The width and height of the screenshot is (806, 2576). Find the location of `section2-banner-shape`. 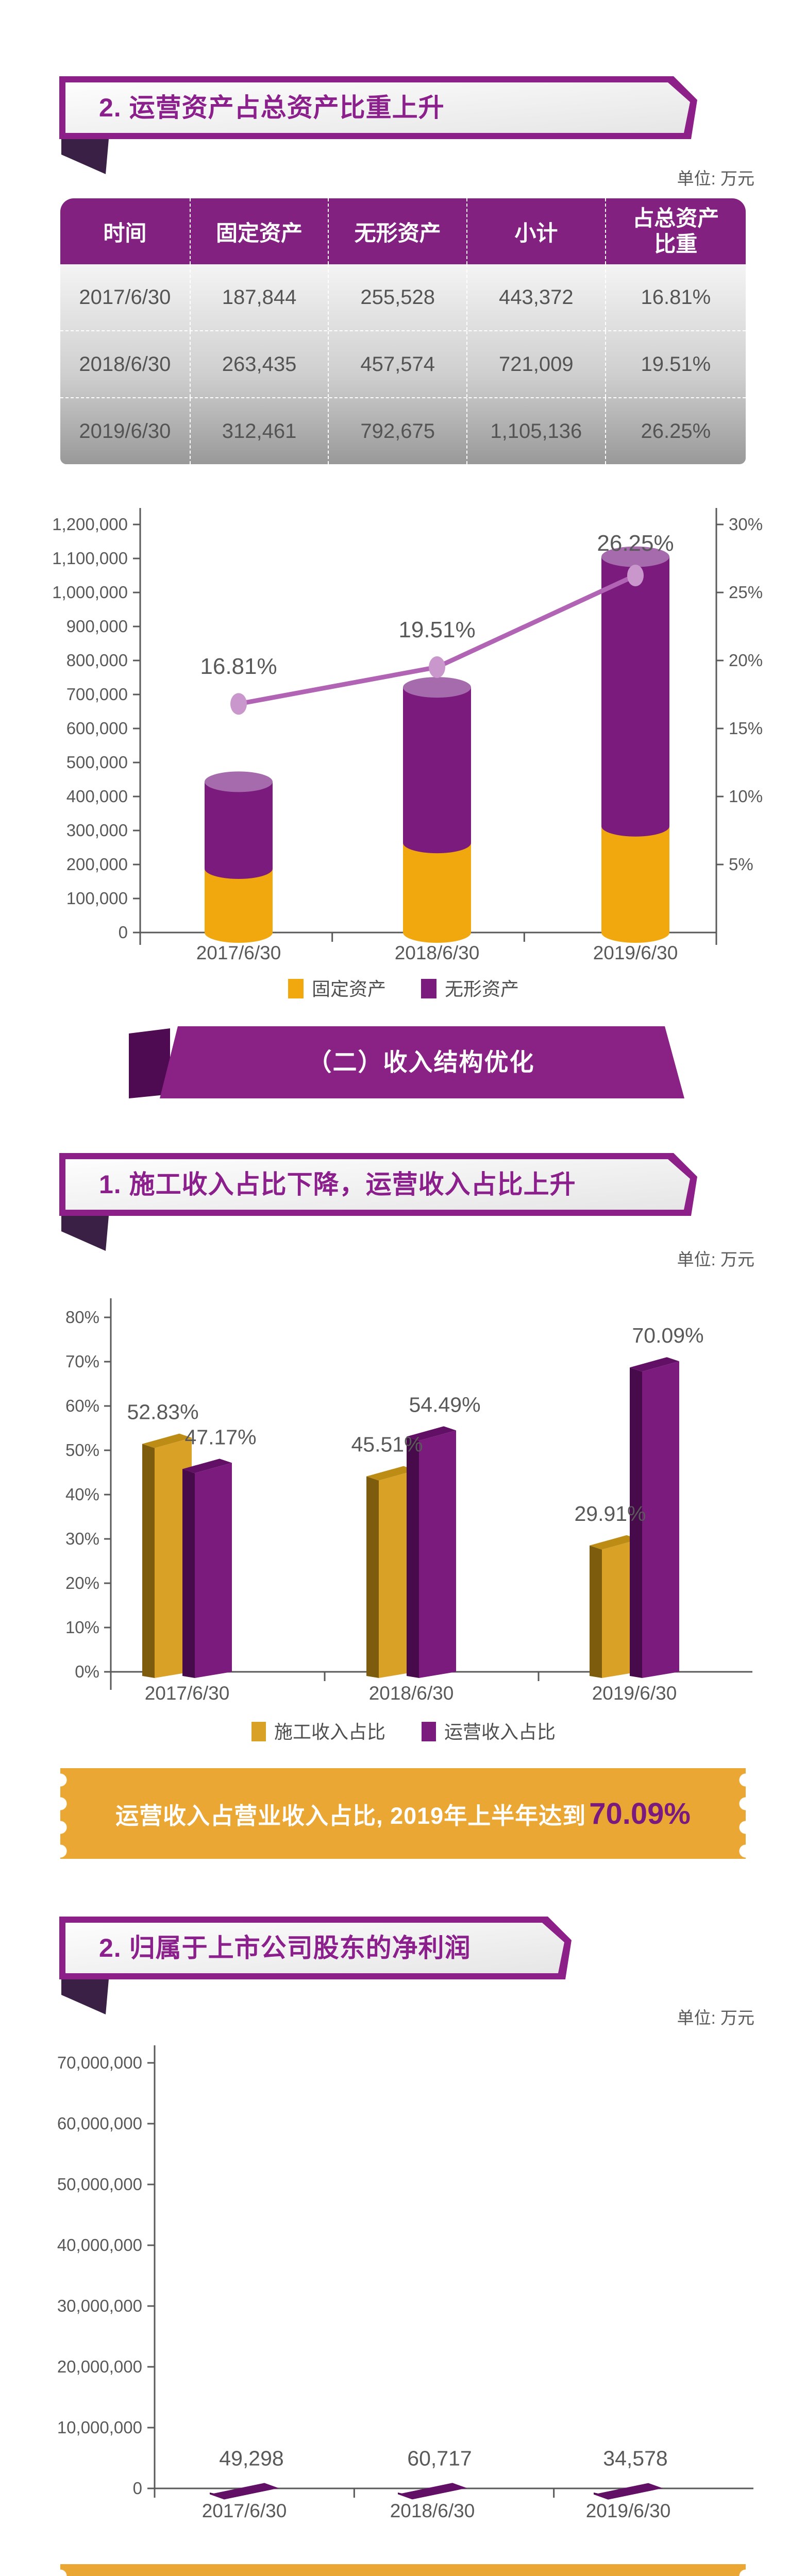

section2-banner-shape is located at coordinates (378, 1202).